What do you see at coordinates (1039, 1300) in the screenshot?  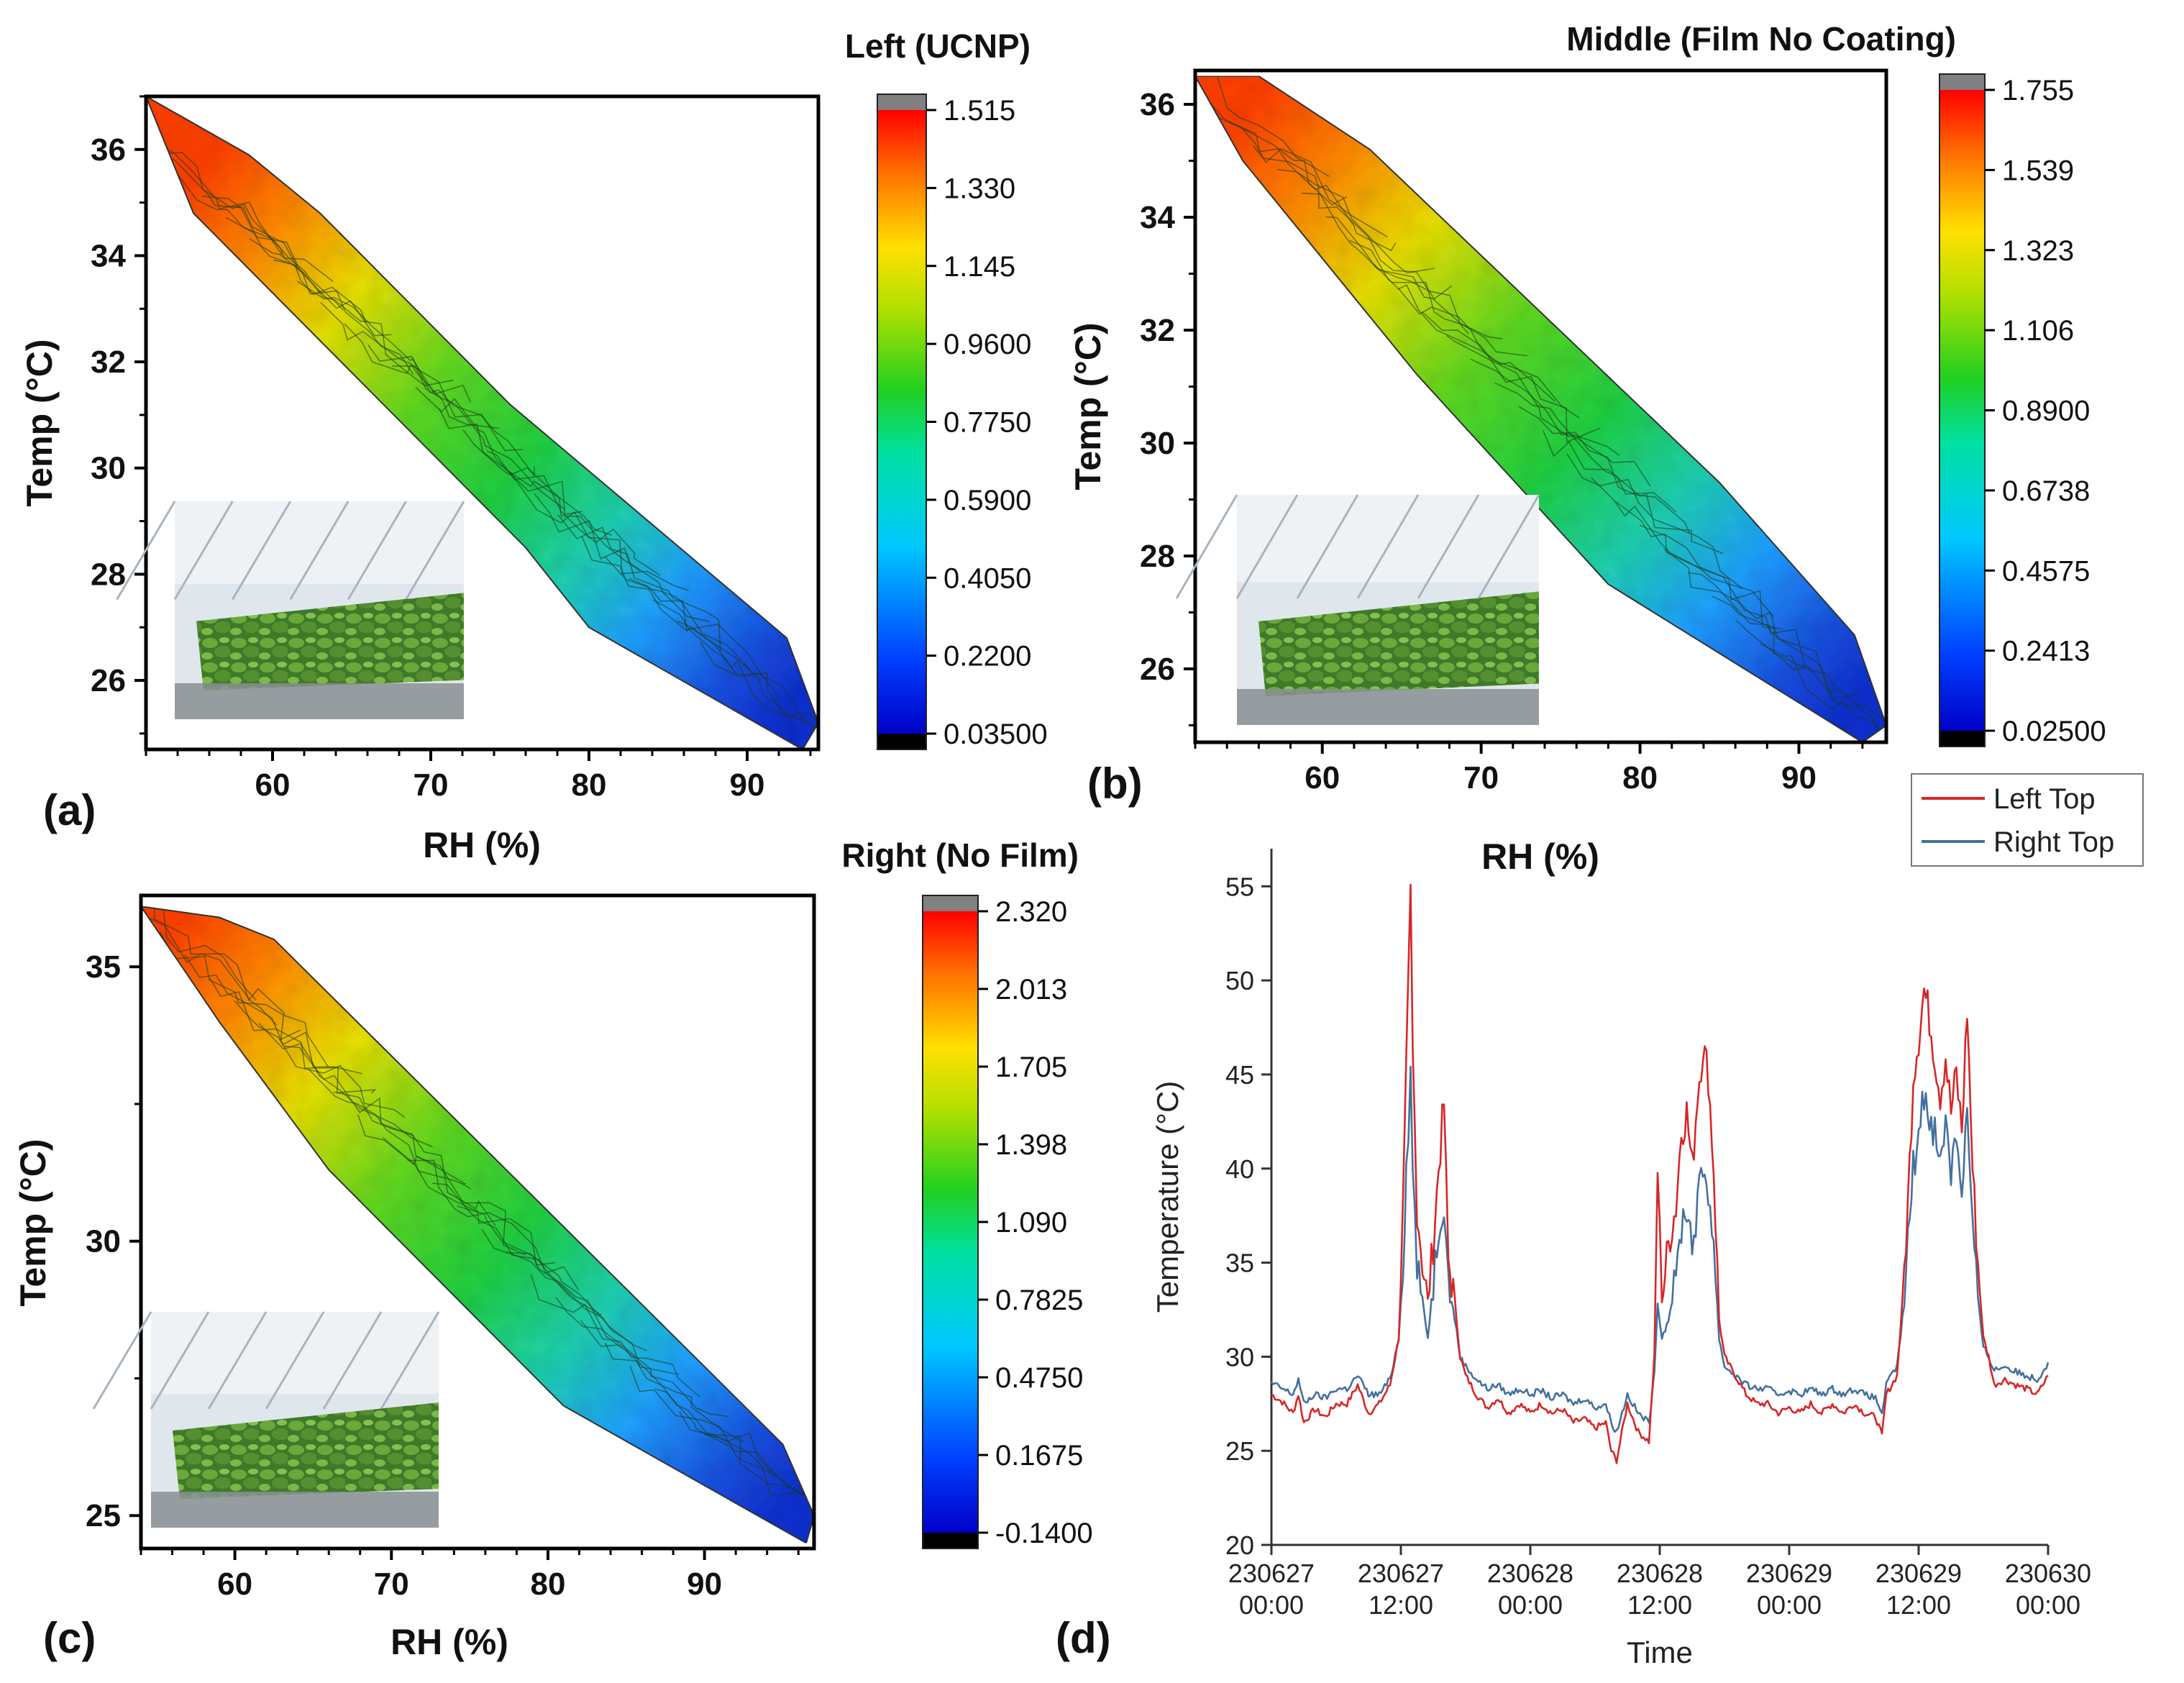 I see `colorbar-tick-label: 0.7825` at bounding box center [1039, 1300].